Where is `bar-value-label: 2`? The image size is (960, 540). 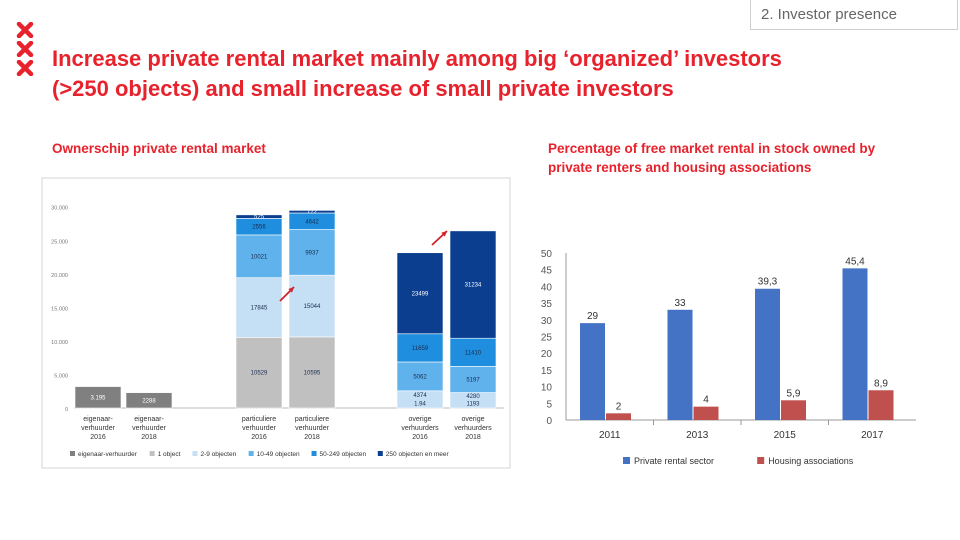 bar-value-label: 2 is located at coordinates (619, 406).